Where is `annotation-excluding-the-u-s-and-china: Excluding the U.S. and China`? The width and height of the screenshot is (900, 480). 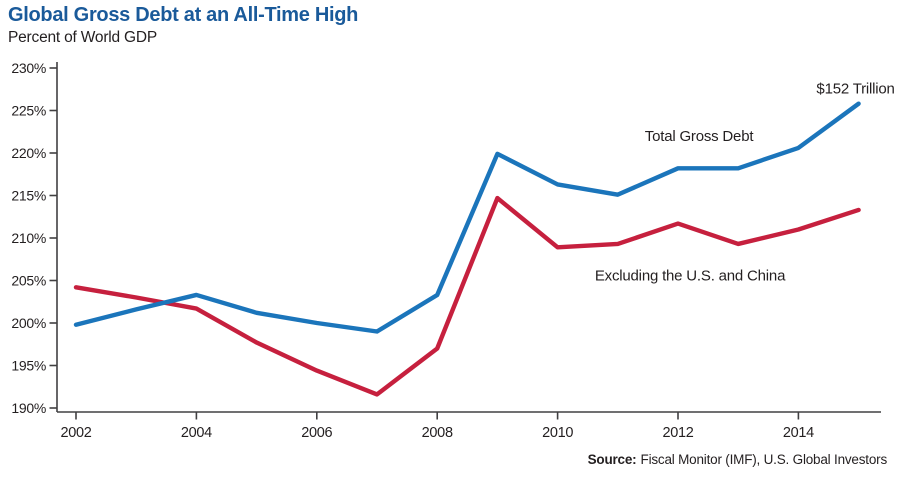 annotation-excluding-the-u-s-and-china: Excluding the U.S. and China is located at coordinates (690, 275).